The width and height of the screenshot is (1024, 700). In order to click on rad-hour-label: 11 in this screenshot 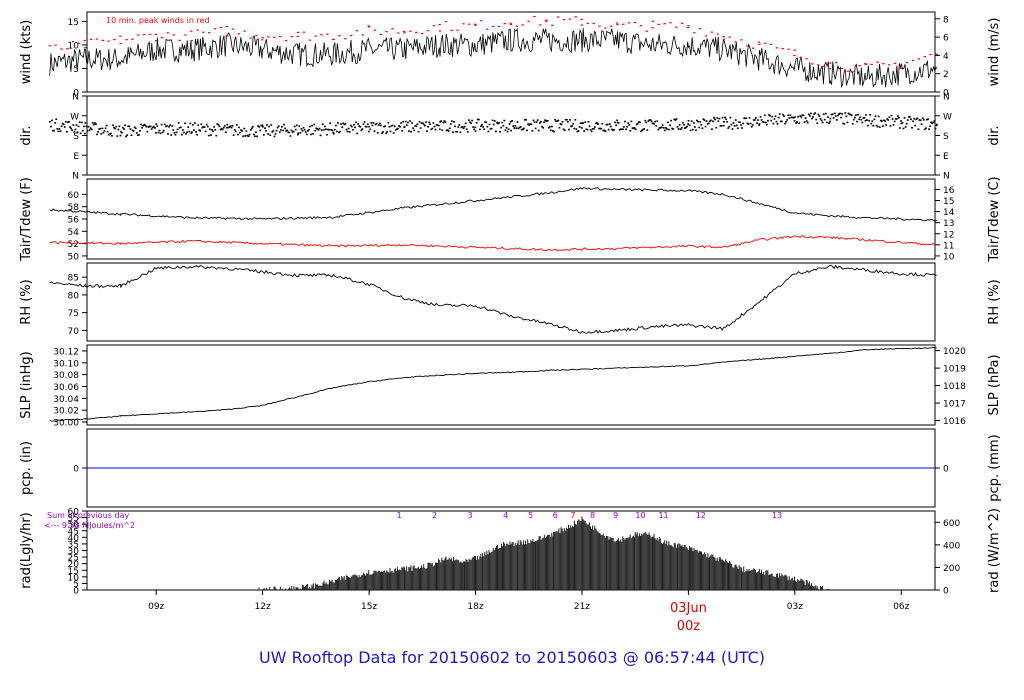, I will do `click(663, 515)`.